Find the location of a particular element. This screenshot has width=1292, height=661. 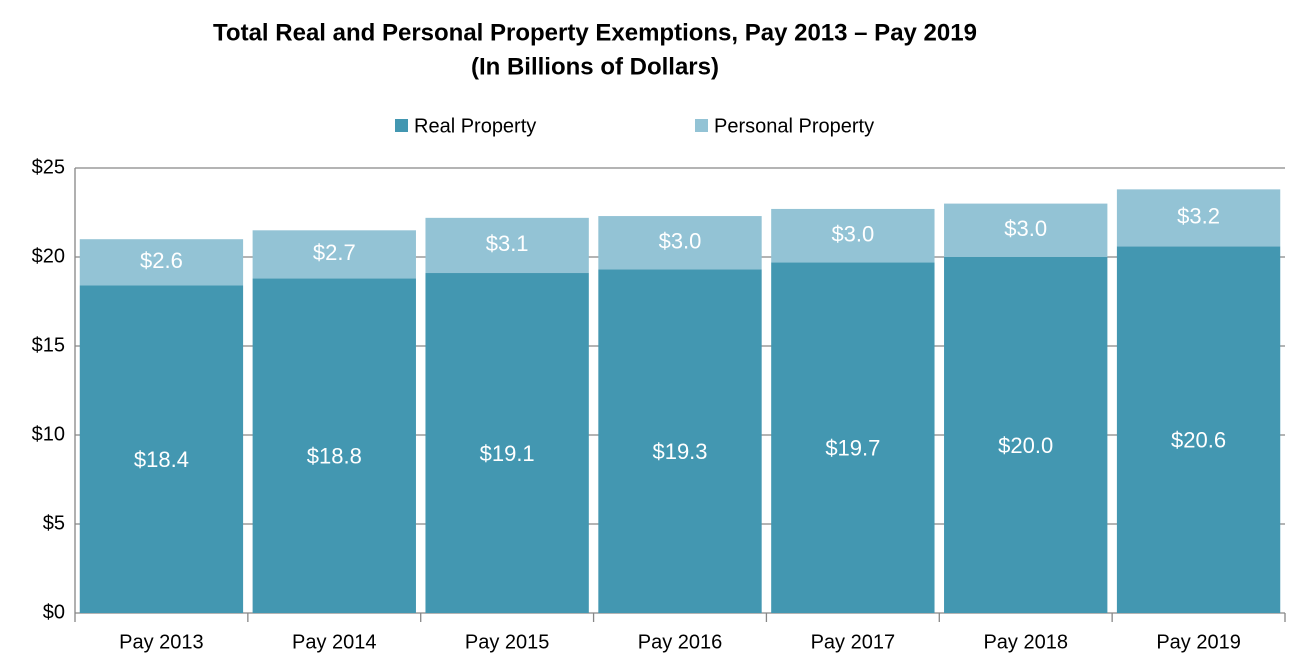

legend-label: Real Property is located at coordinates (475, 126).